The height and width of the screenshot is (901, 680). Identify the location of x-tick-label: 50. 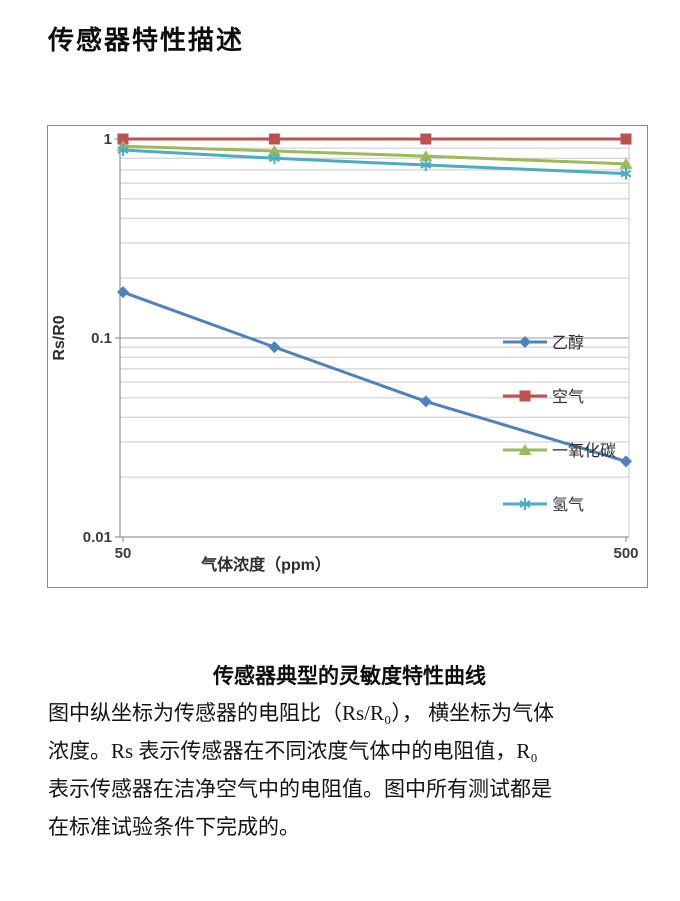
(123, 553).